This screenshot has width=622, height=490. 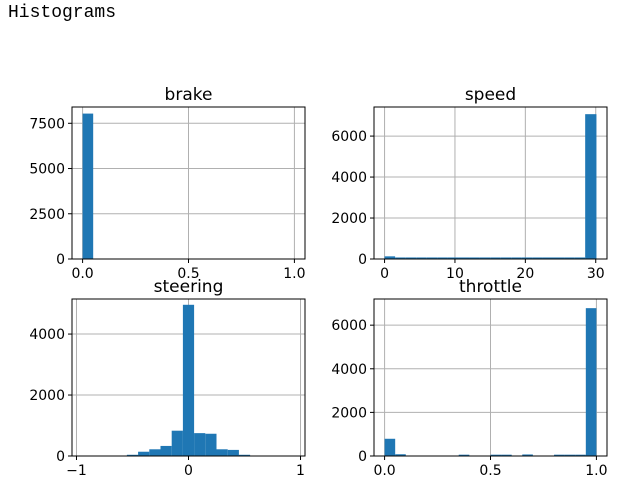 What do you see at coordinates (76, 471) in the screenshot?
I see `x-tick-label: −1` at bounding box center [76, 471].